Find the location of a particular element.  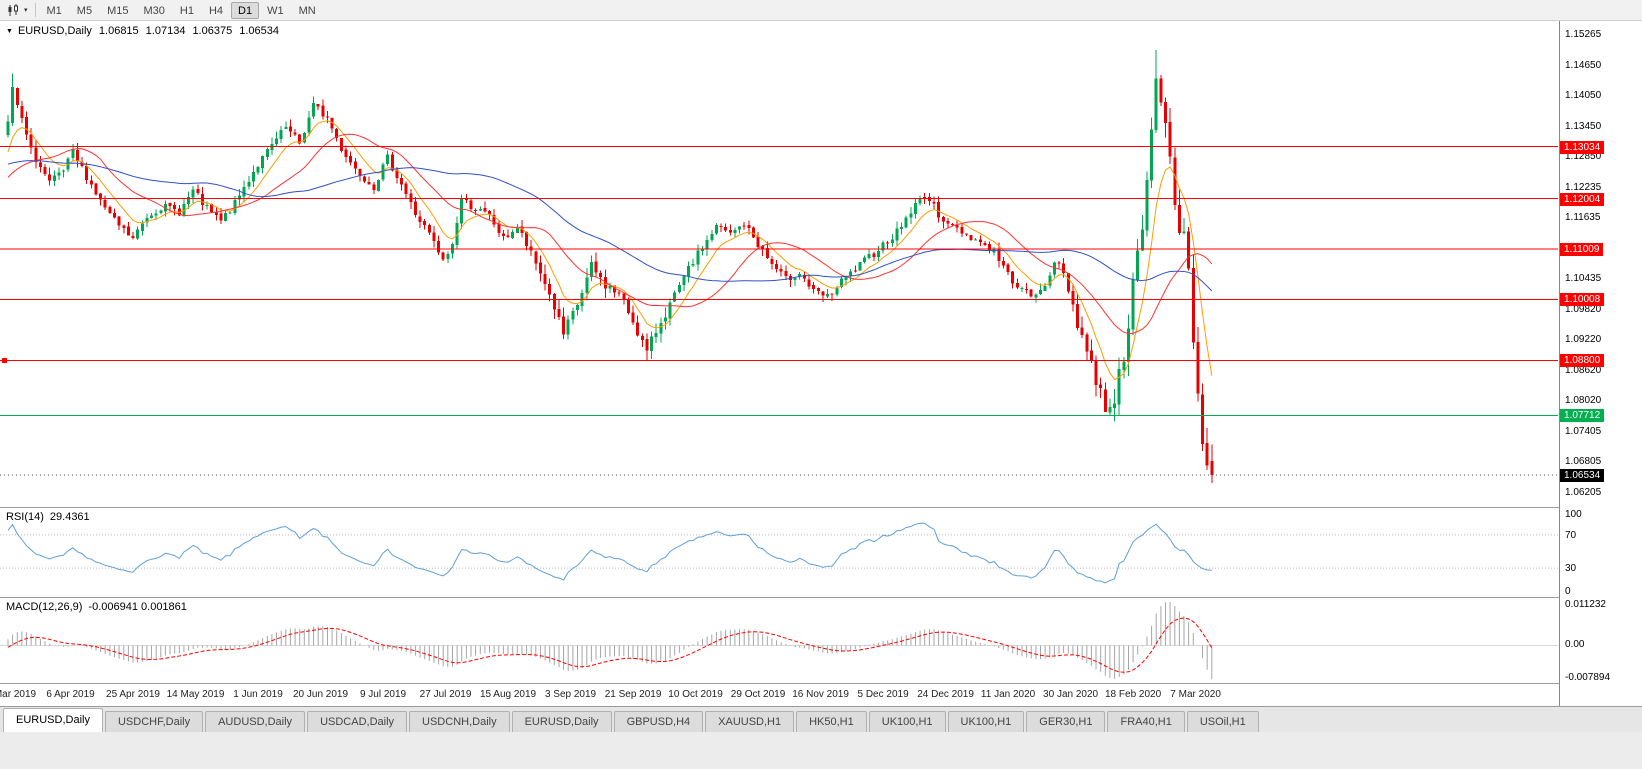

chart-tab-usoil-h1: USOil,H1 is located at coordinates (1222, 721).